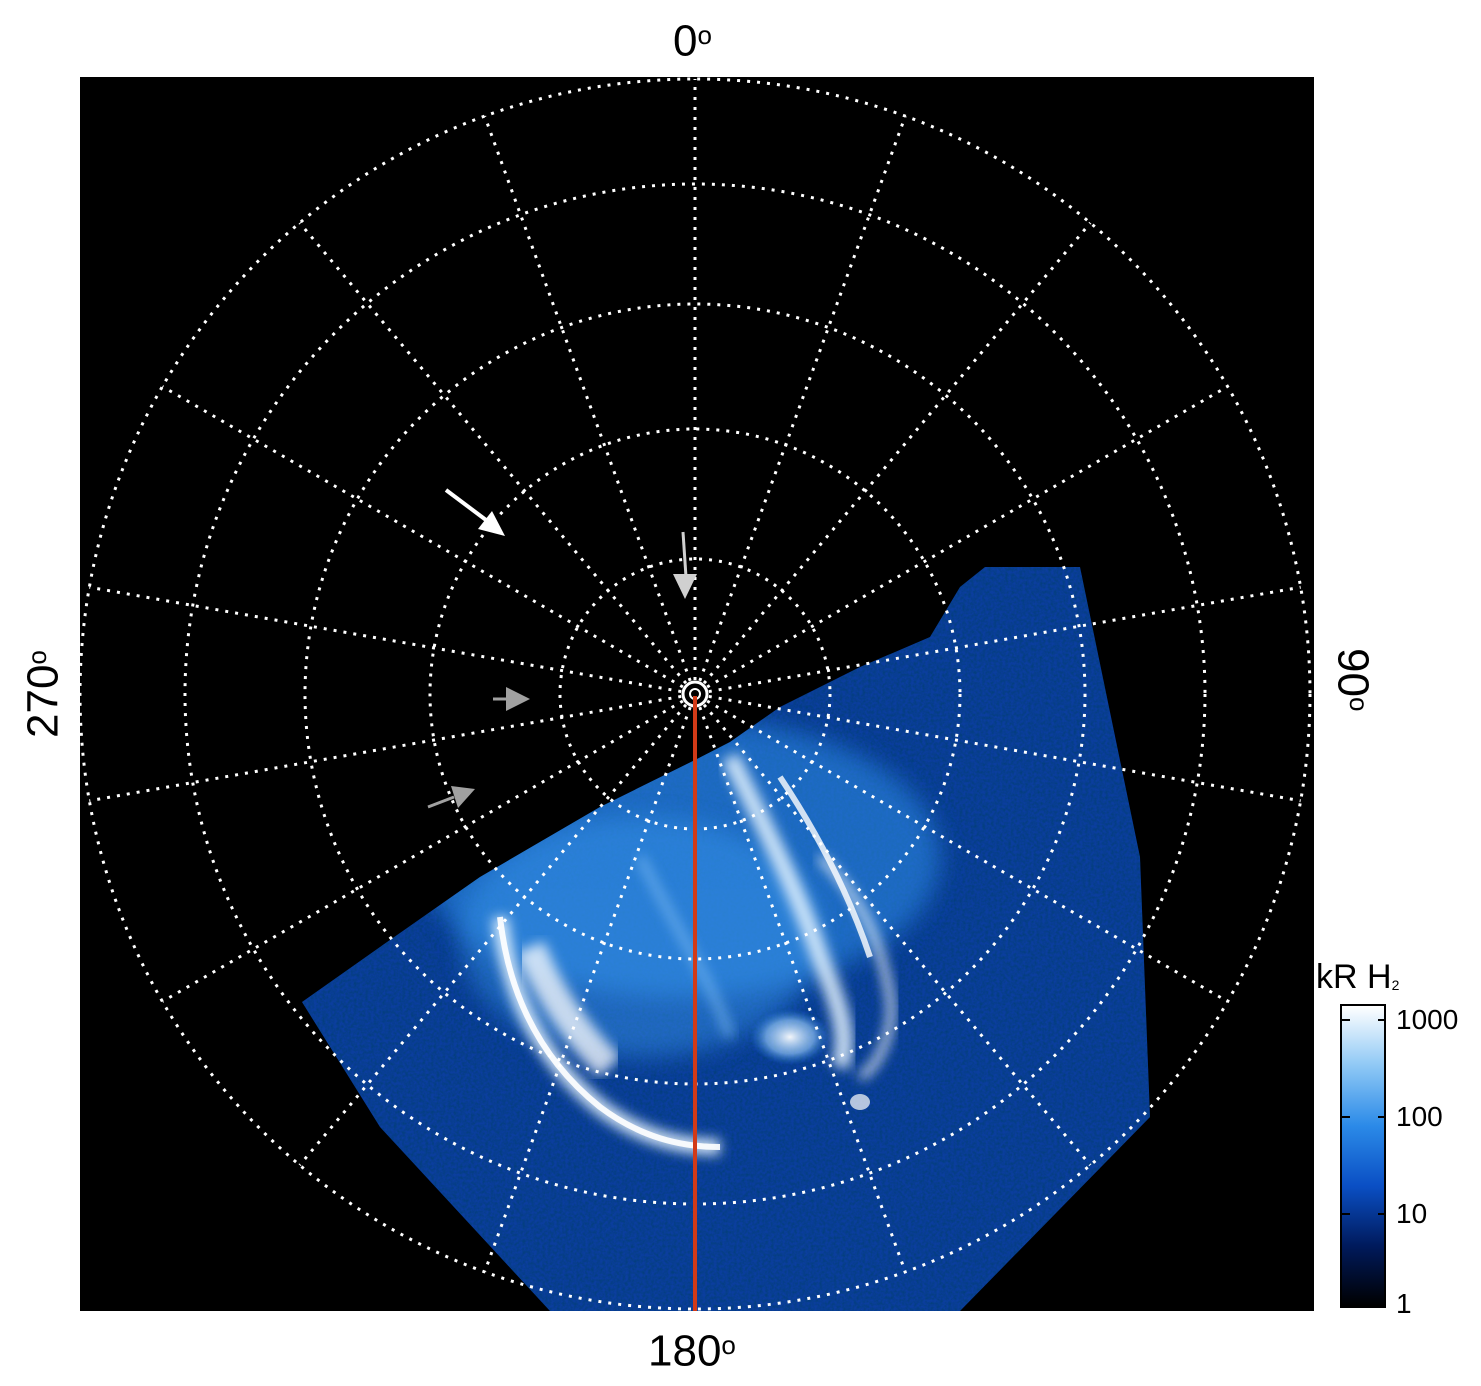 The height and width of the screenshot is (1386, 1481). I want to click on colorbar-tick-1000: 1000, so click(1427, 1019).